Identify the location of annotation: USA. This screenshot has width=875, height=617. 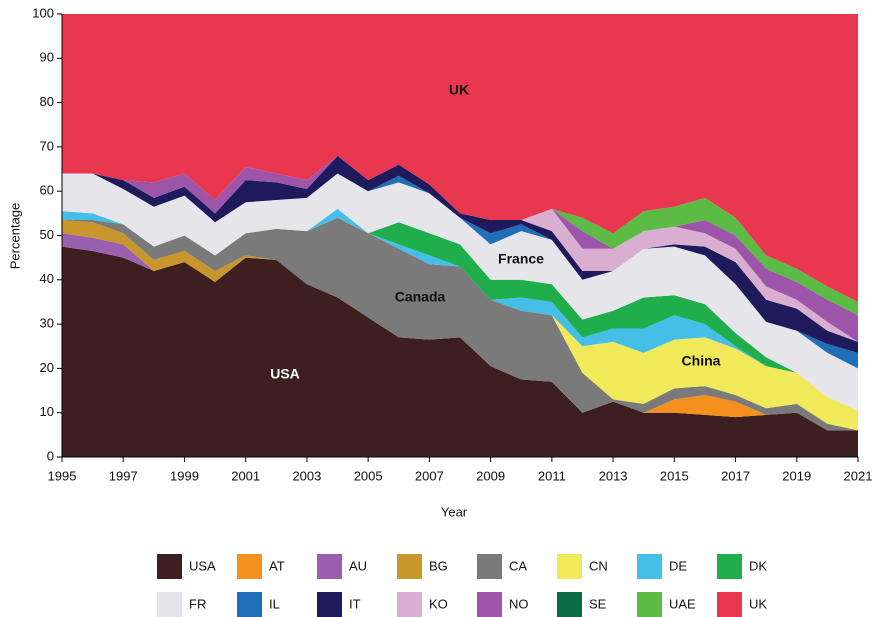
(285, 374).